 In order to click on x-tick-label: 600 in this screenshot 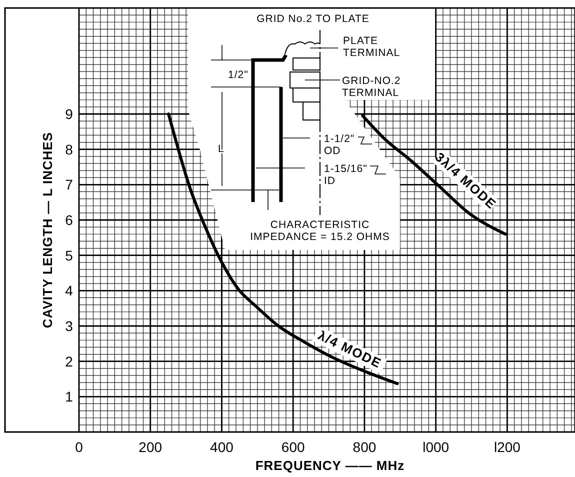, I will do `click(293, 447)`.